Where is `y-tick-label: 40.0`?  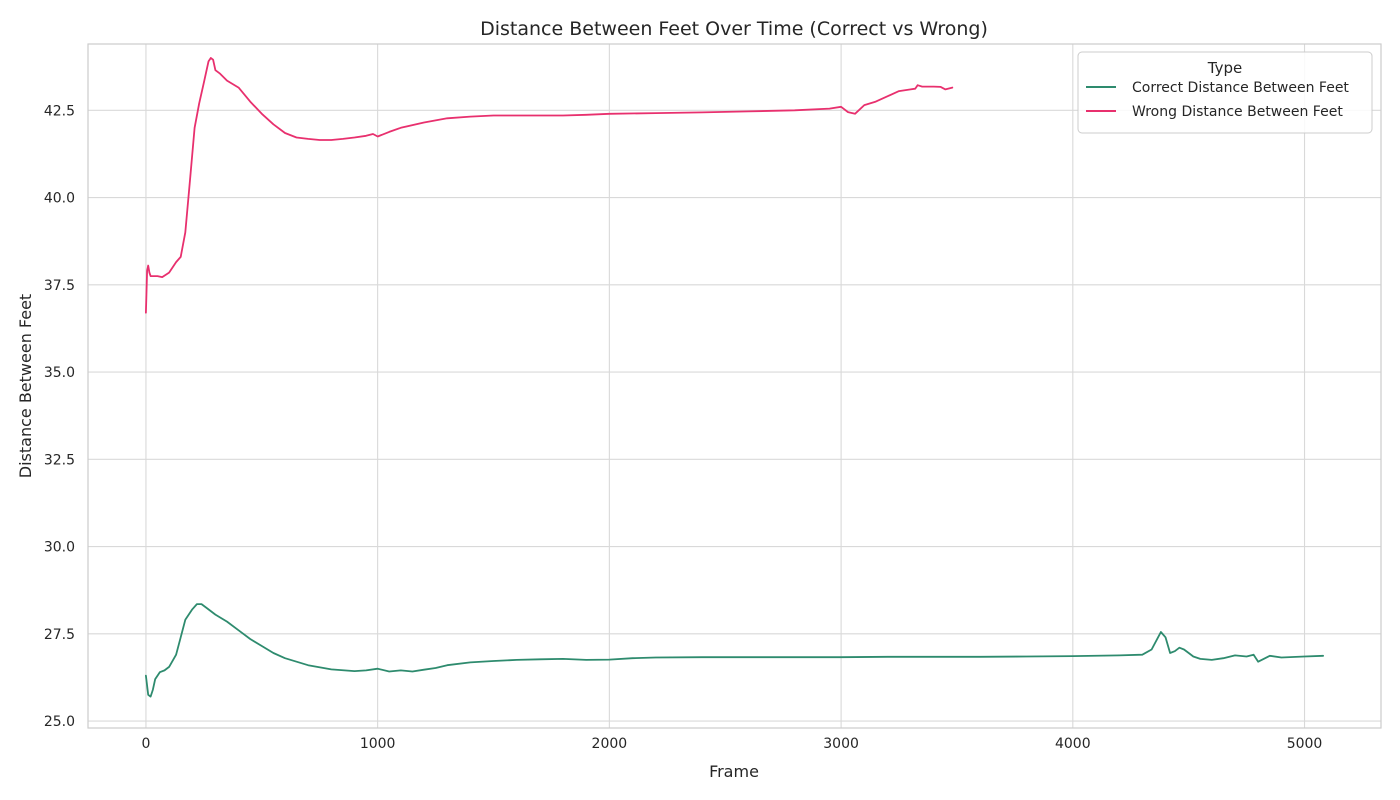 y-tick-label: 40.0 is located at coordinates (59, 199).